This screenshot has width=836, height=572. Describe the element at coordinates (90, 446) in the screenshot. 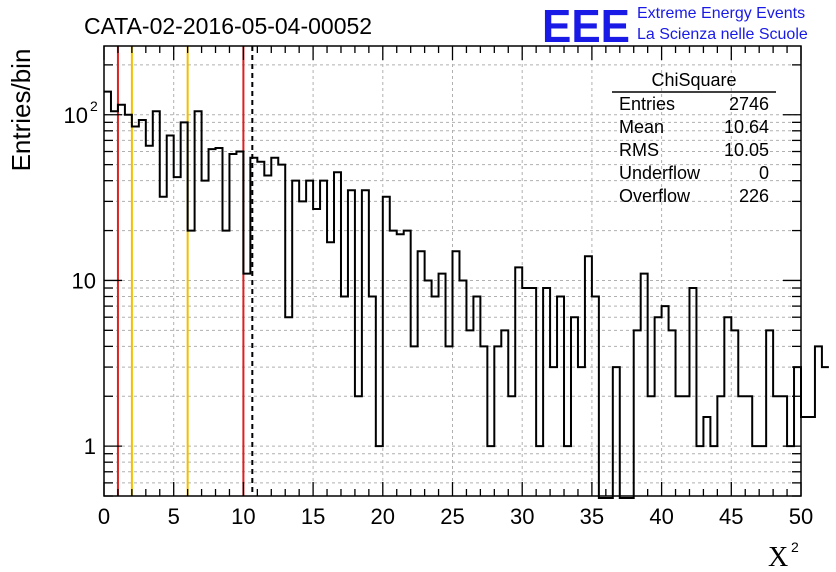

I see `y-tick-label: 1` at that location.